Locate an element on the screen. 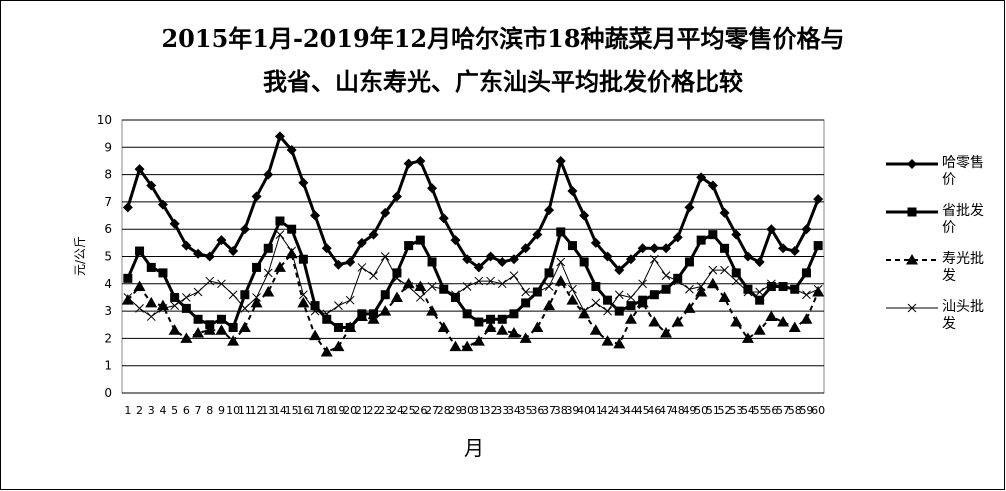 This screenshot has width=1006, height=491. x-tick-label: 27 is located at coordinates (432, 410).